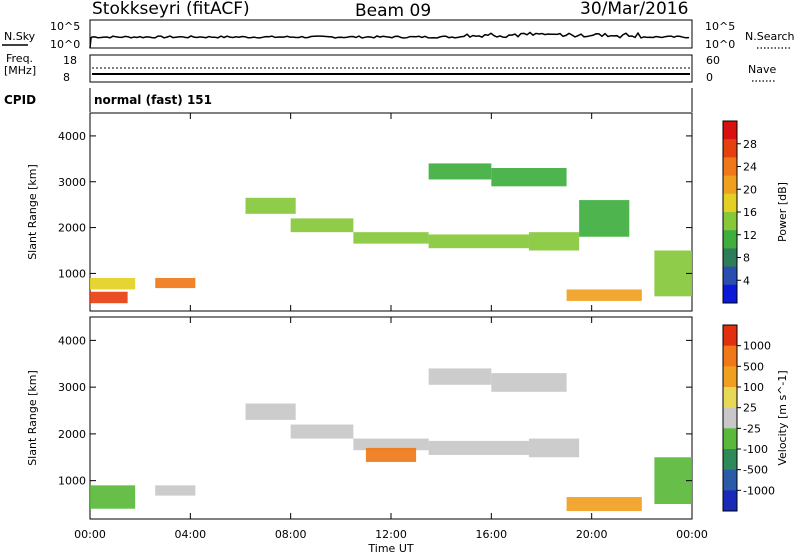  I want to click on cpid-value: normal (fast) 151, so click(153, 100).